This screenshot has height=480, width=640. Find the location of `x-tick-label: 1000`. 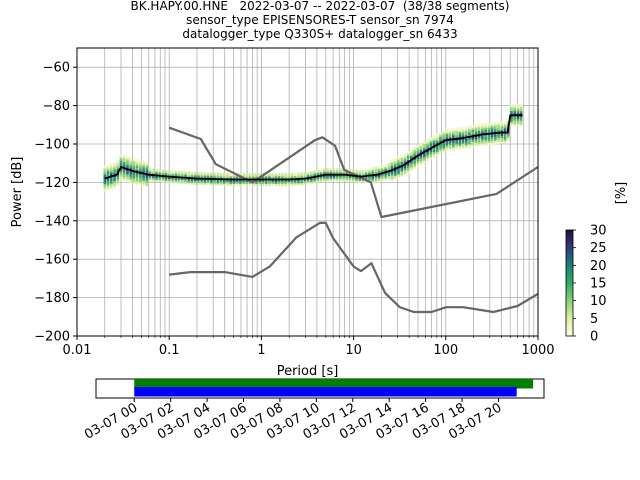

x-tick-label: 1000 is located at coordinates (537, 350).